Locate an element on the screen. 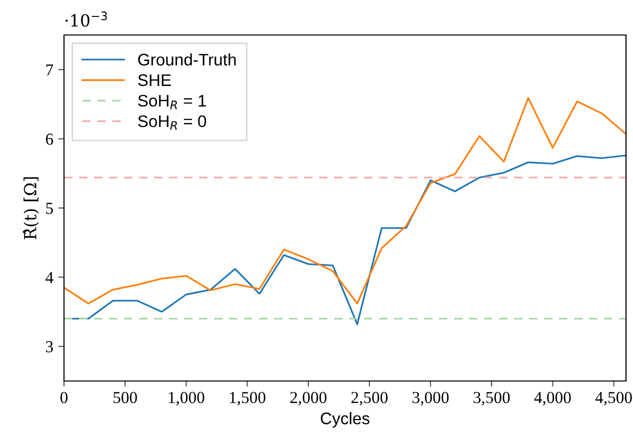  x-tick-label: 2,500 is located at coordinates (369, 399).